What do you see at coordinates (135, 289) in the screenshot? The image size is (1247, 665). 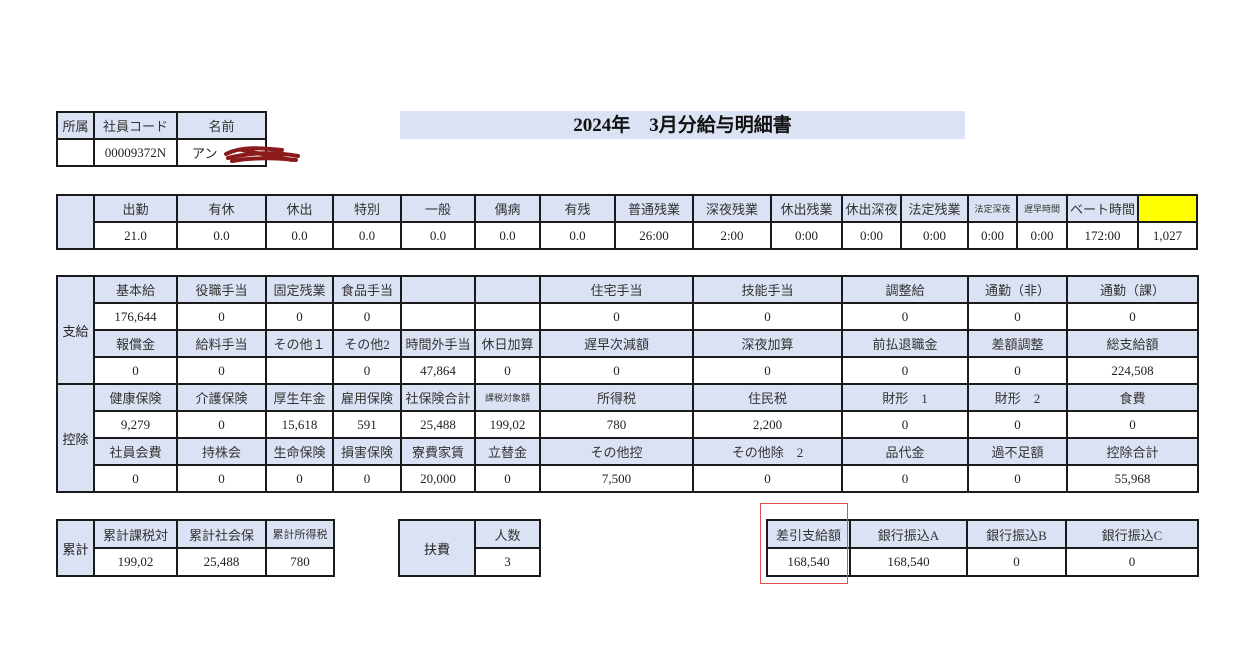 I see `column-header: 基本給` at bounding box center [135, 289].